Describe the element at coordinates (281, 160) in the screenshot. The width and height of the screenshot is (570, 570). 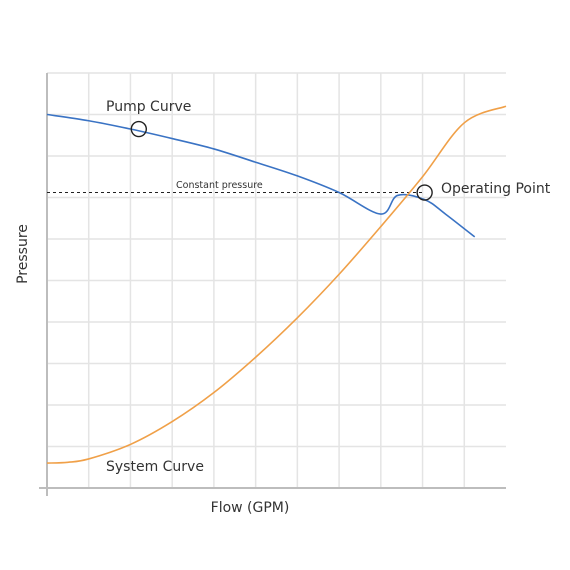
I see `curve-markers` at that location.